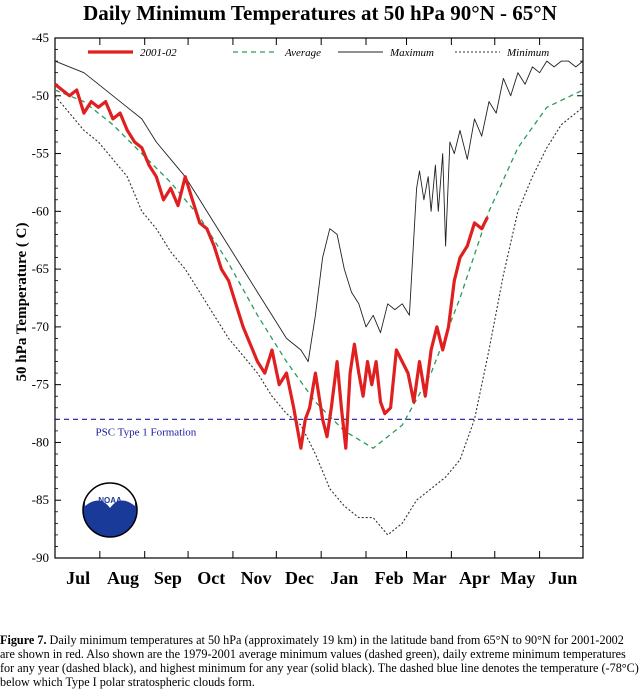  Describe the element at coordinates (411, 53) in the screenshot. I see `legend-label-2: Maximum` at that location.